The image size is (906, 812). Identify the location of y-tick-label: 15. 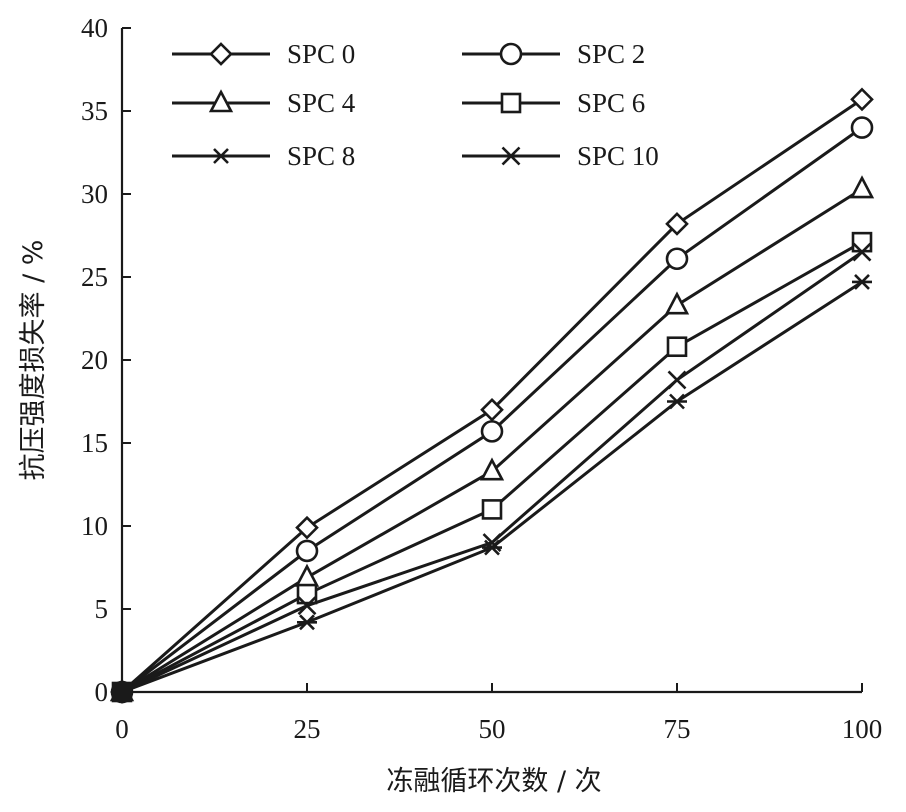
(94, 443).